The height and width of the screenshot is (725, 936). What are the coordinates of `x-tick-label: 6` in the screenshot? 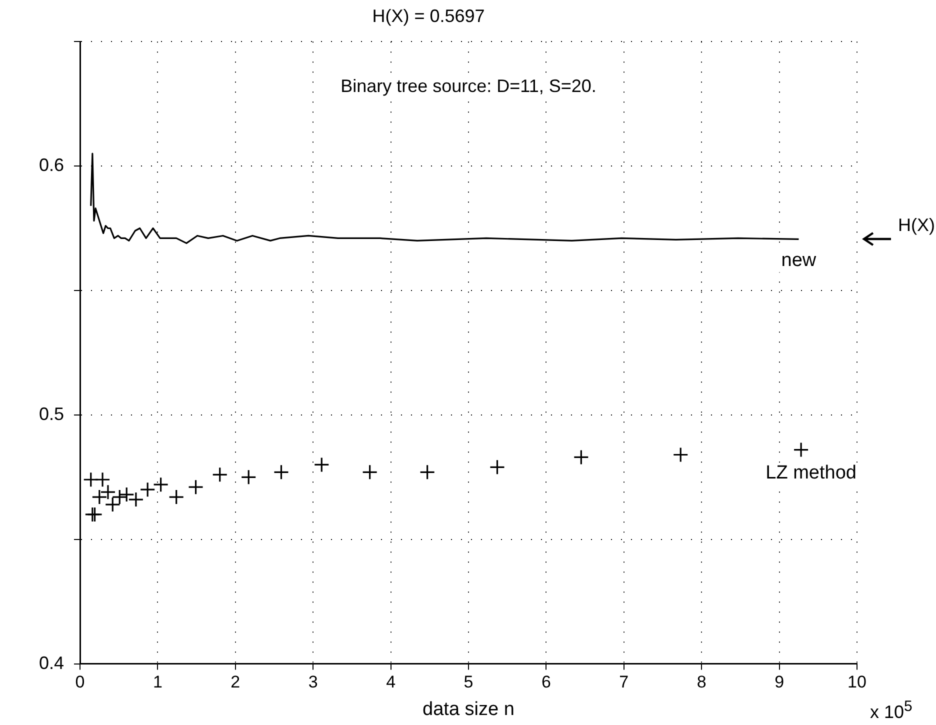 It's located at (546, 682).